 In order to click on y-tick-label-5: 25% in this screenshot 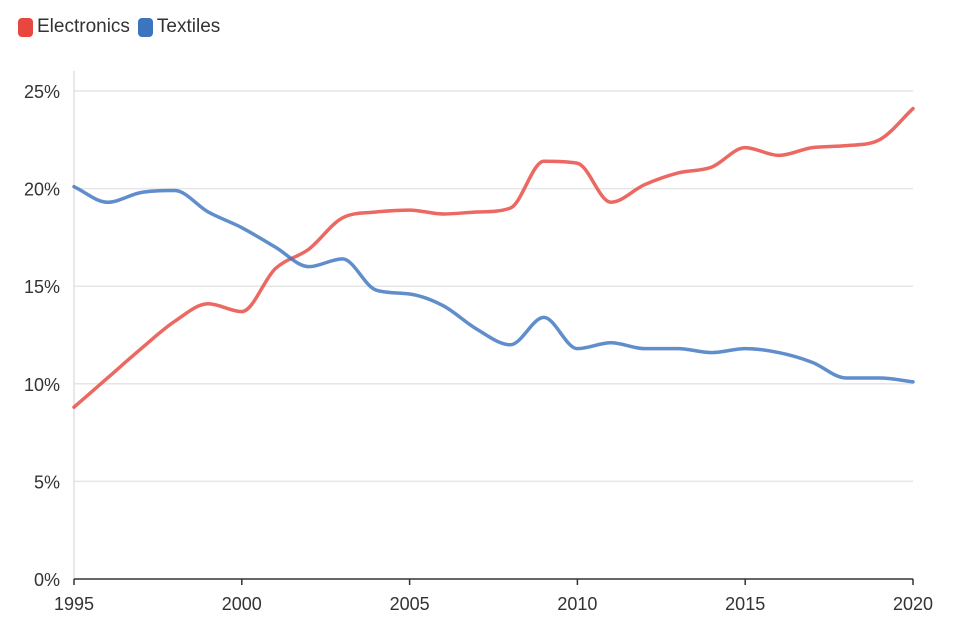, I will do `click(42, 92)`.